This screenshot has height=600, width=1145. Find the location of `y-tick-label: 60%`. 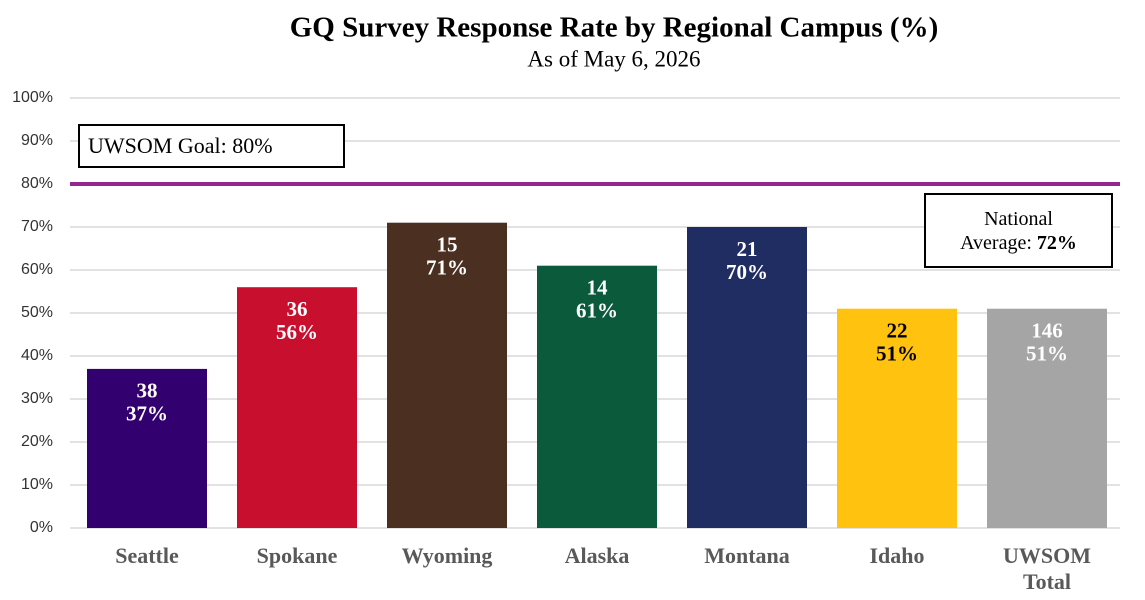

y-tick-label: 60% is located at coordinates (37, 269).